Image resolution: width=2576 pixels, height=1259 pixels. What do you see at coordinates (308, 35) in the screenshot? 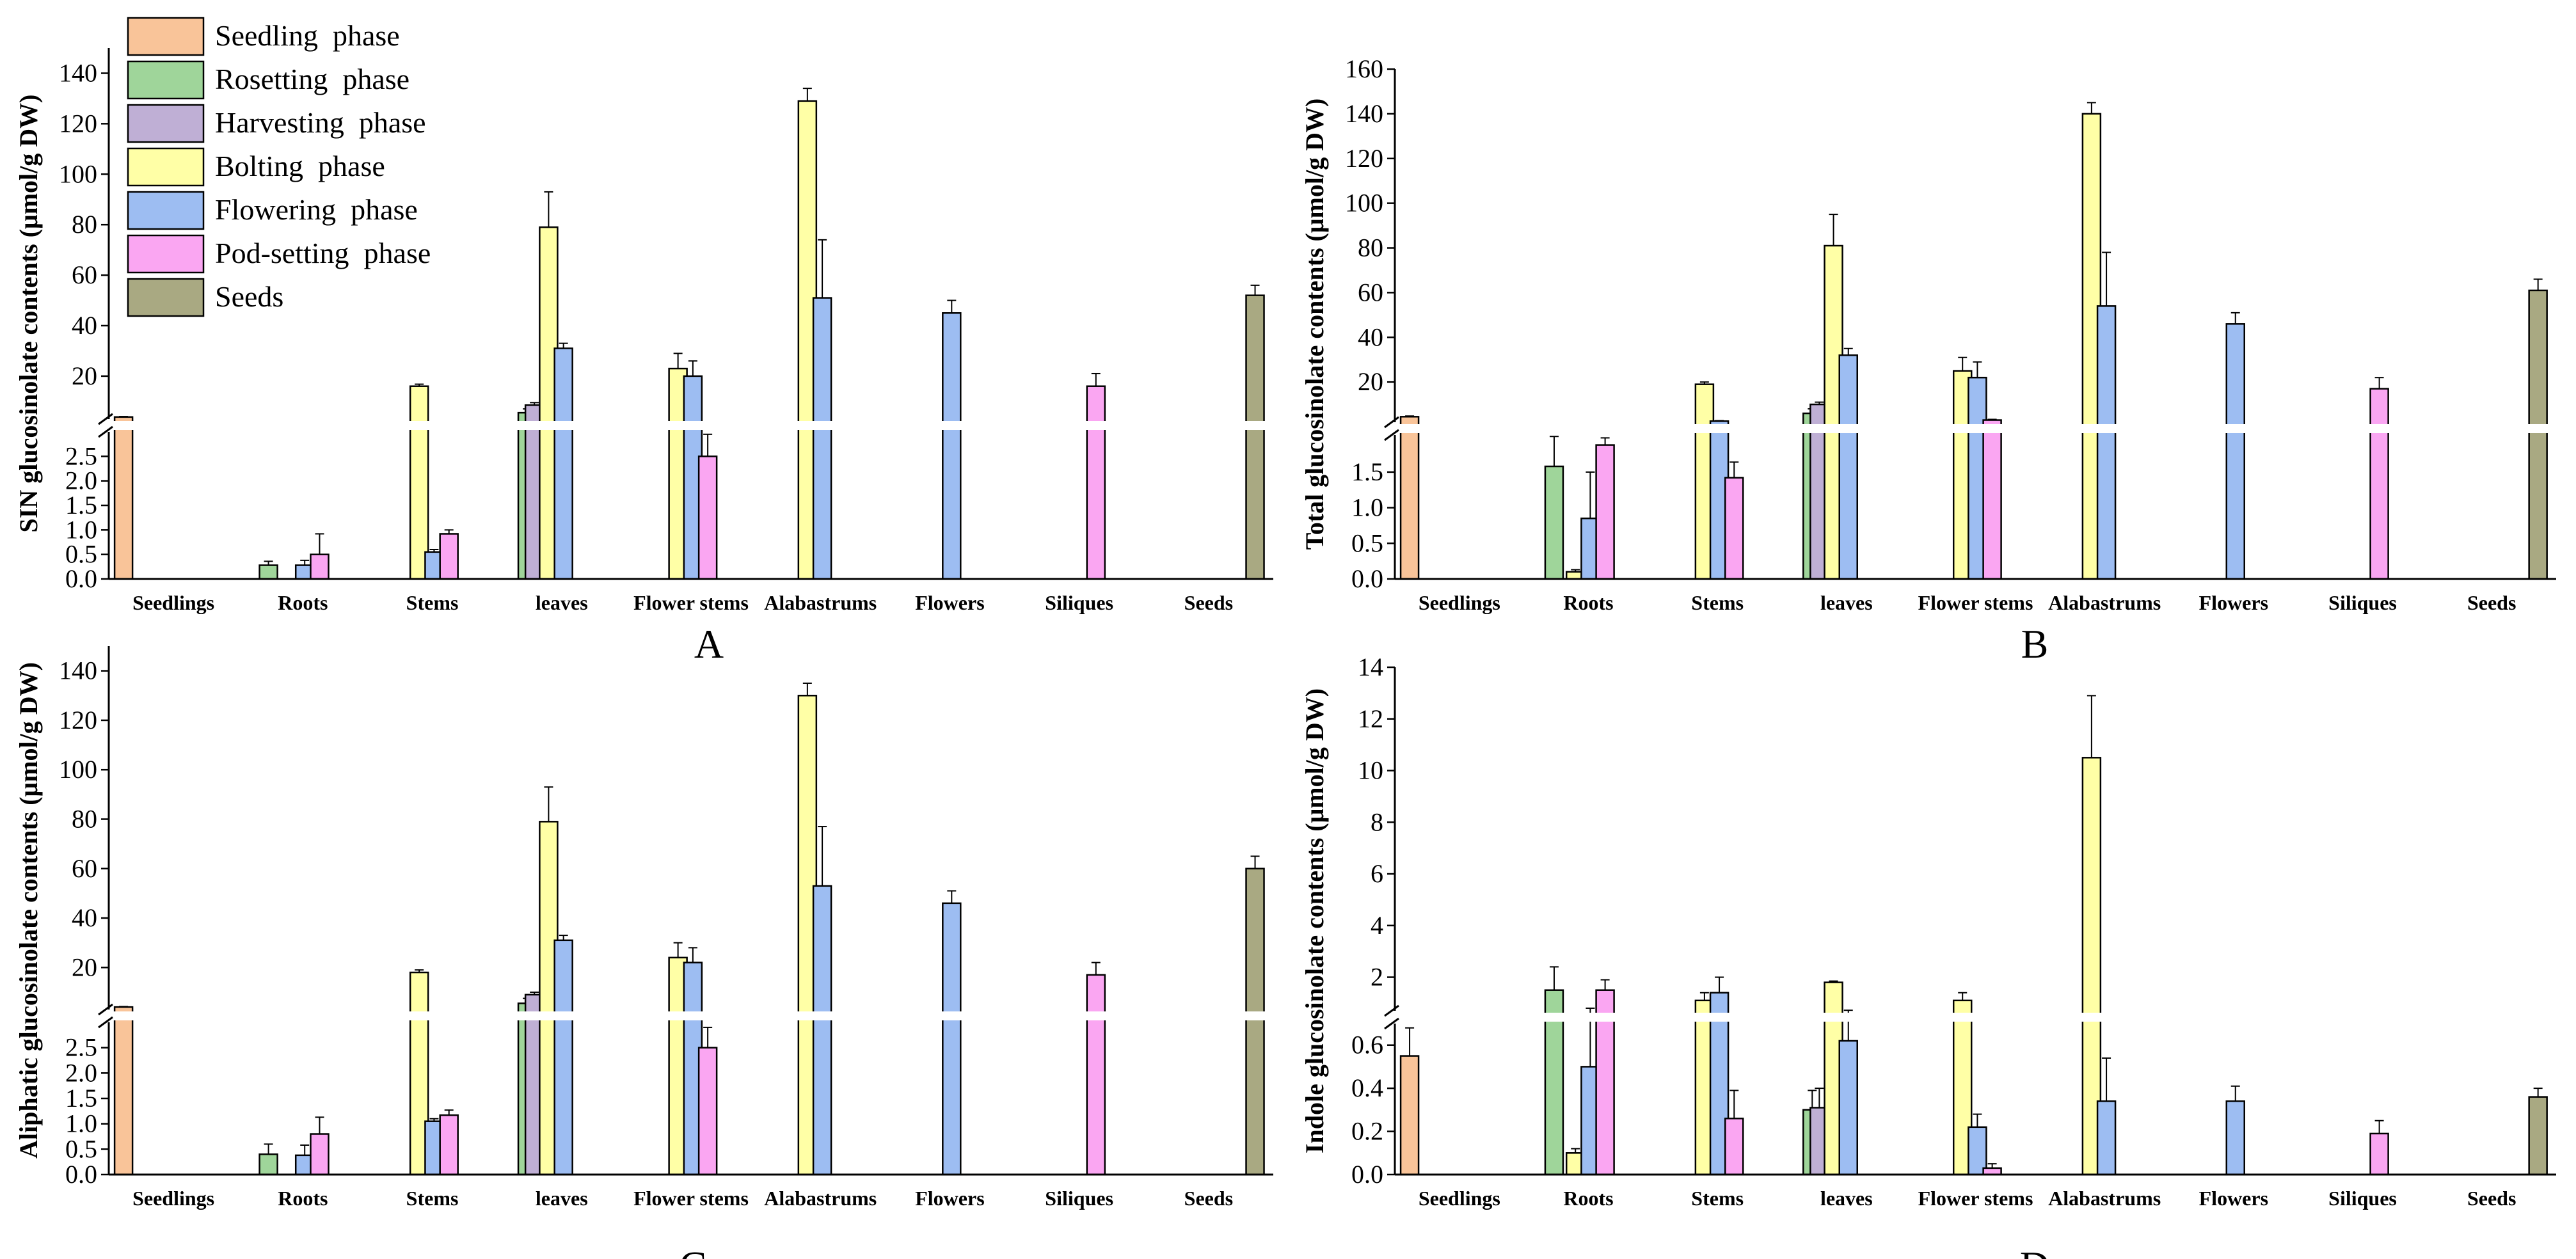
I see `legend-label: Seedling phase` at bounding box center [308, 35].